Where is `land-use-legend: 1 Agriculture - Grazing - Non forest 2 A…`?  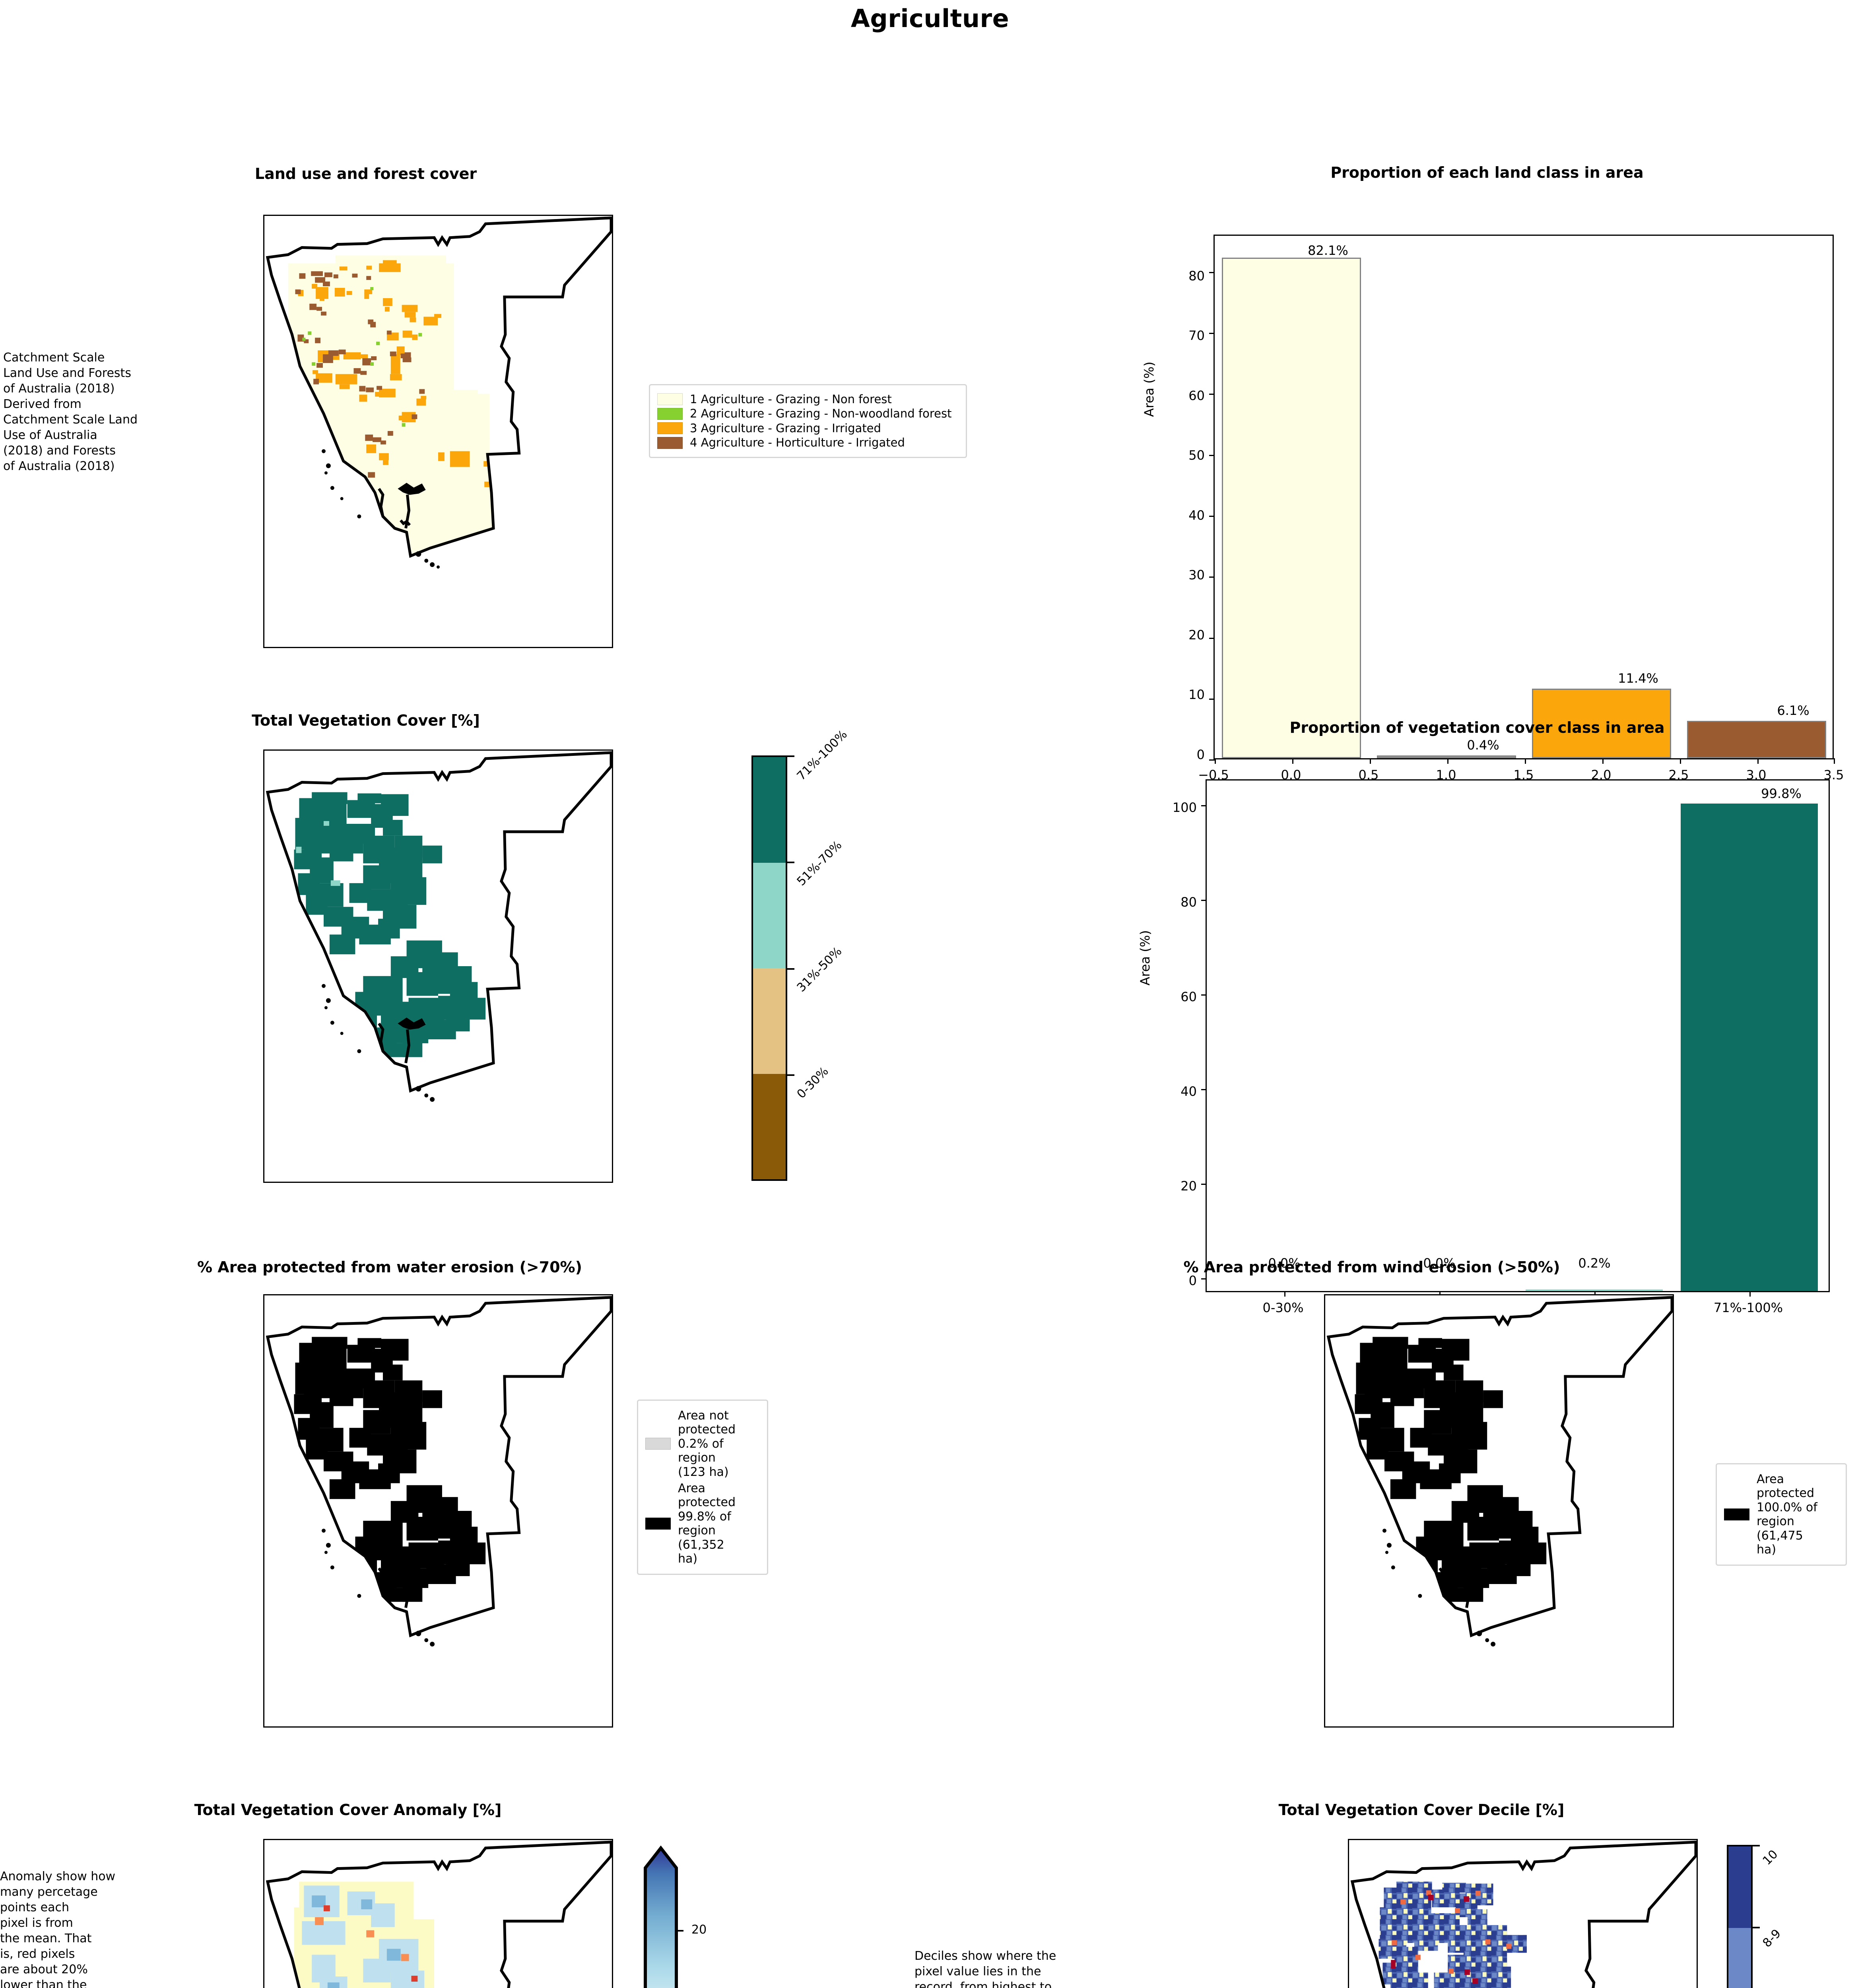 land-use-legend: 1 Agriculture - Grazing - Non forest 2 A… is located at coordinates (808, 421).